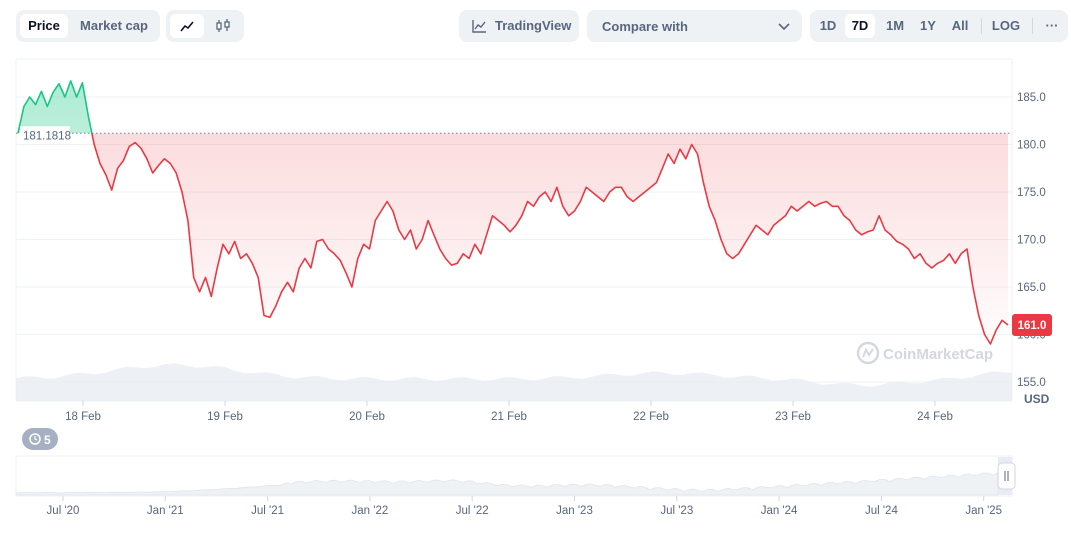  What do you see at coordinates (1031, 288) in the screenshot?
I see `y-tick-label: 165.0` at bounding box center [1031, 288].